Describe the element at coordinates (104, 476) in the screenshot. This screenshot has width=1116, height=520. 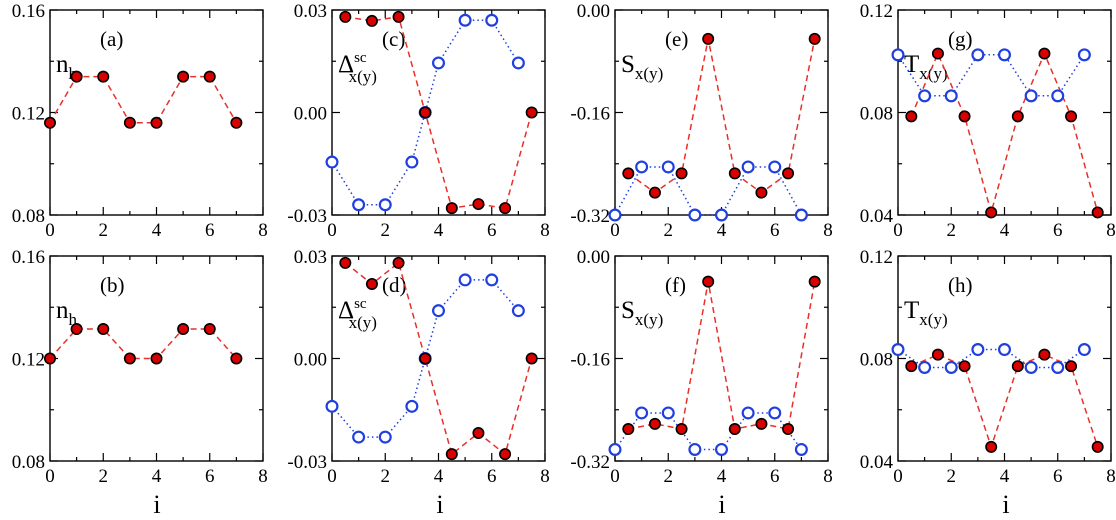
I see `x-tick-label: 2` at that location.